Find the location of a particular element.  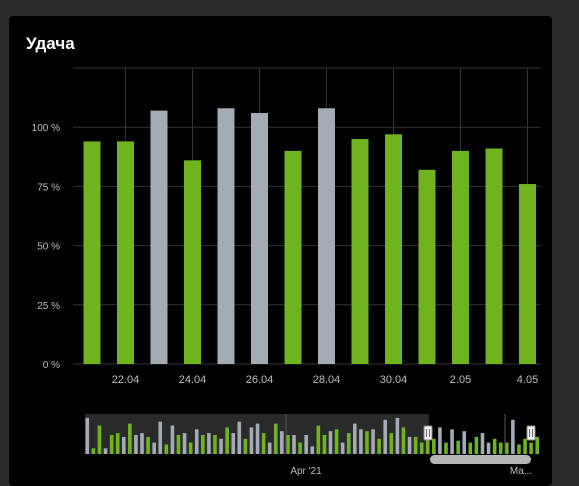

bar-1.05 is located at coordinates (427, 266).